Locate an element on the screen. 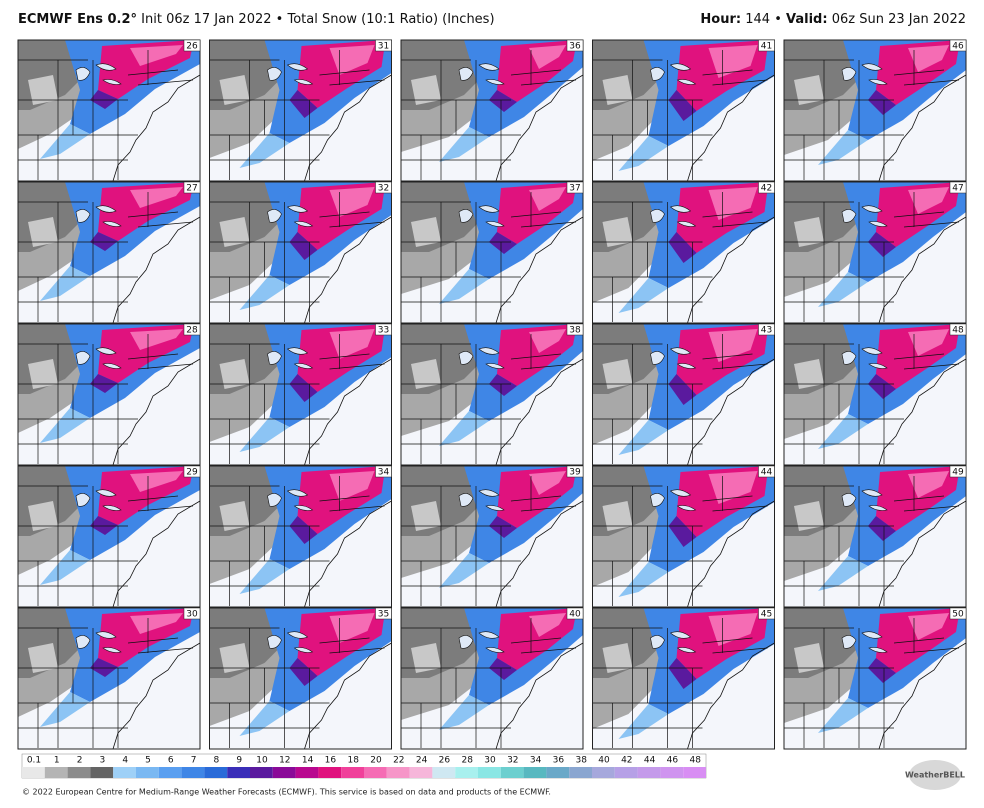 The height and width of the screenshot is (808, 984). colorbar-label: 9 is located at coordinates (239, 761).